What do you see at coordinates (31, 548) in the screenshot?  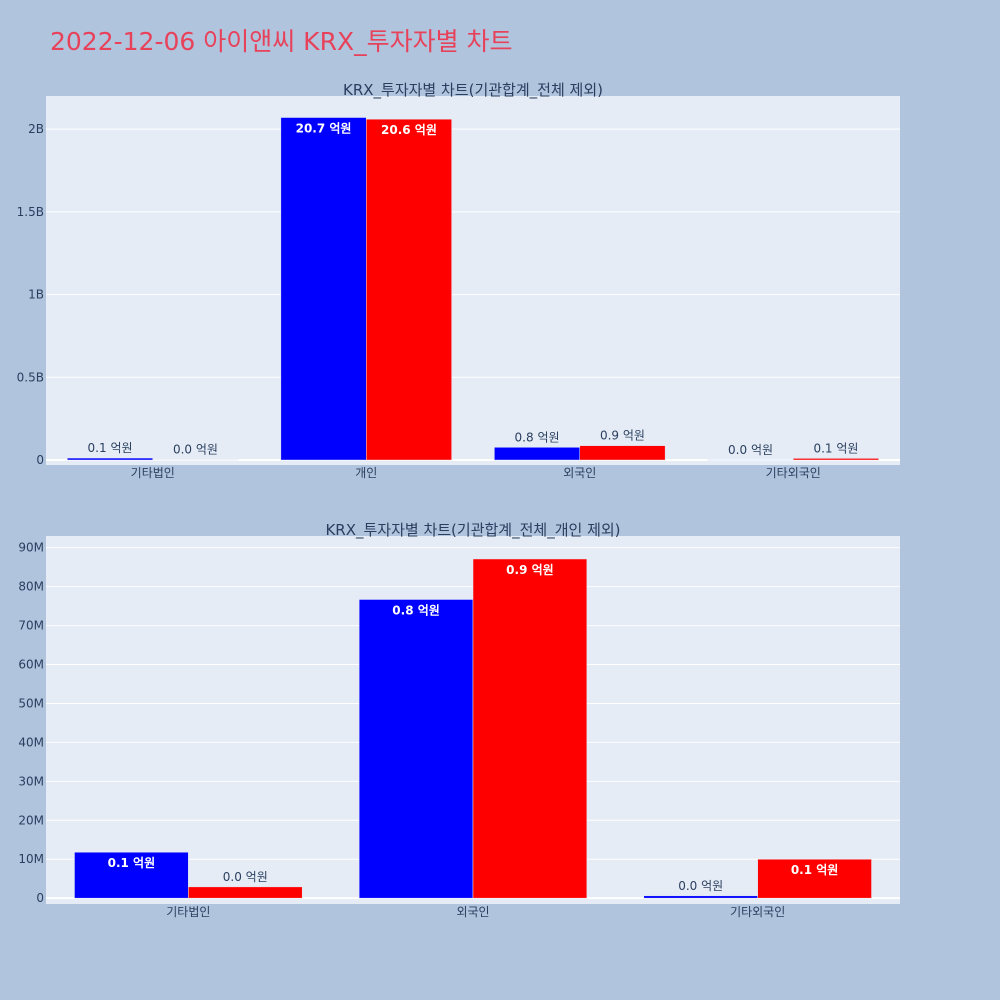 I see `y-tick-label: 90M` at bounding box center [31, 548].